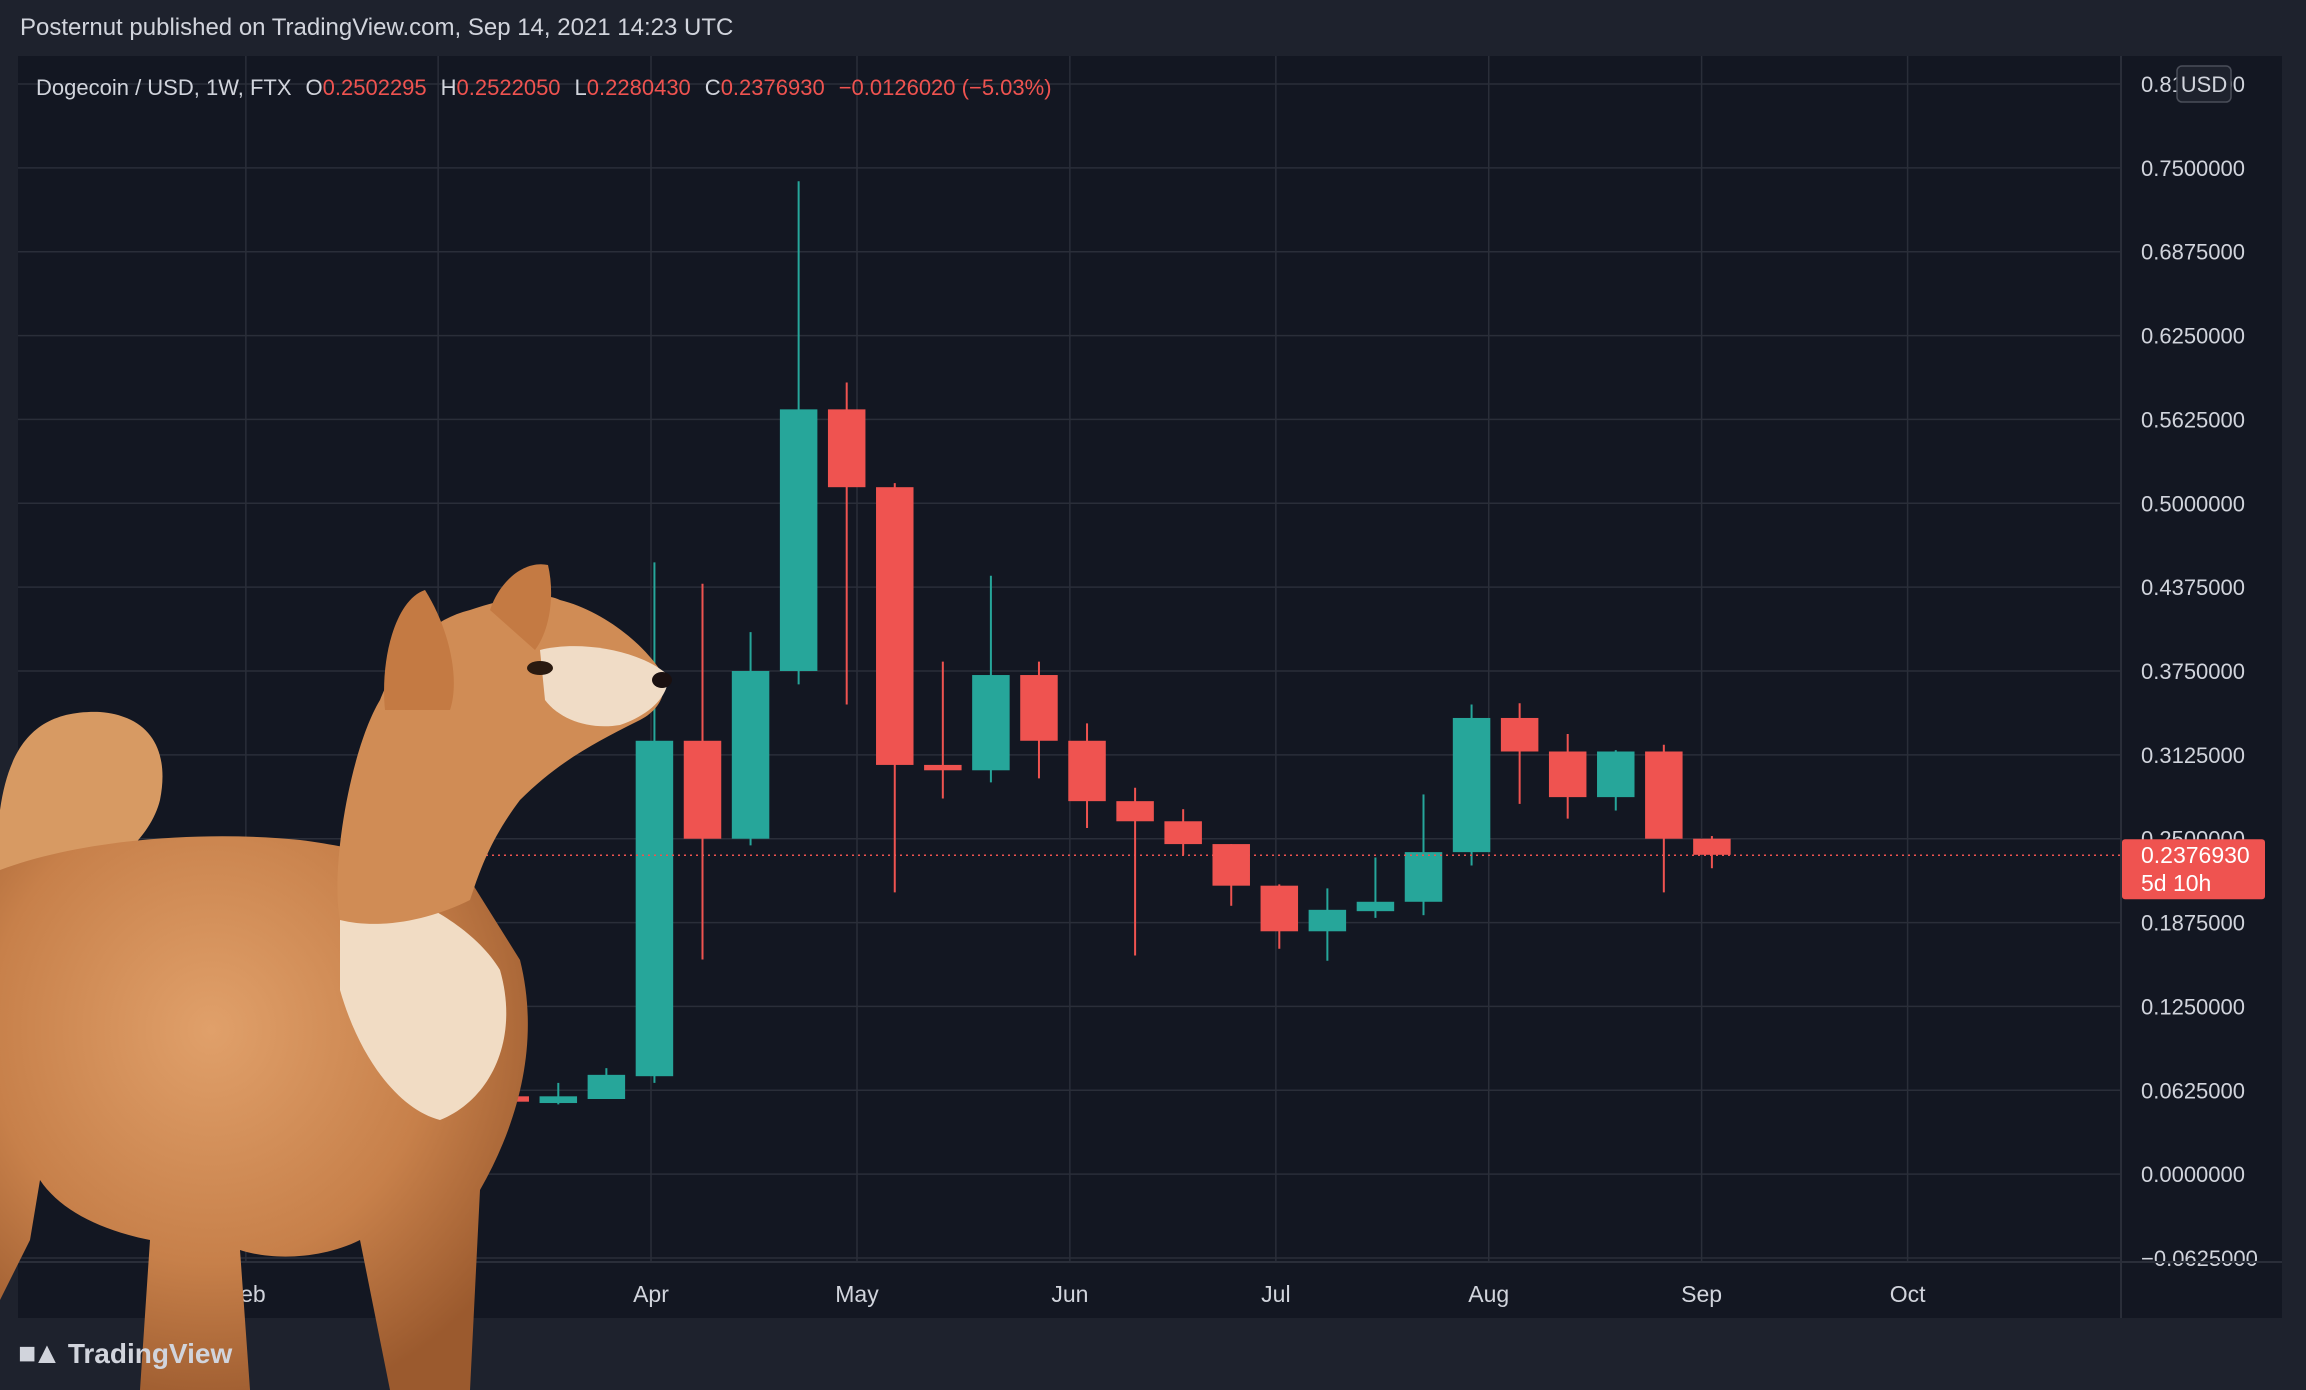  What do you see at coordinates (2193, 252) in the screenshot?
I see `y-tick-label: 0.6875000` at bounding box center [2193, 252].